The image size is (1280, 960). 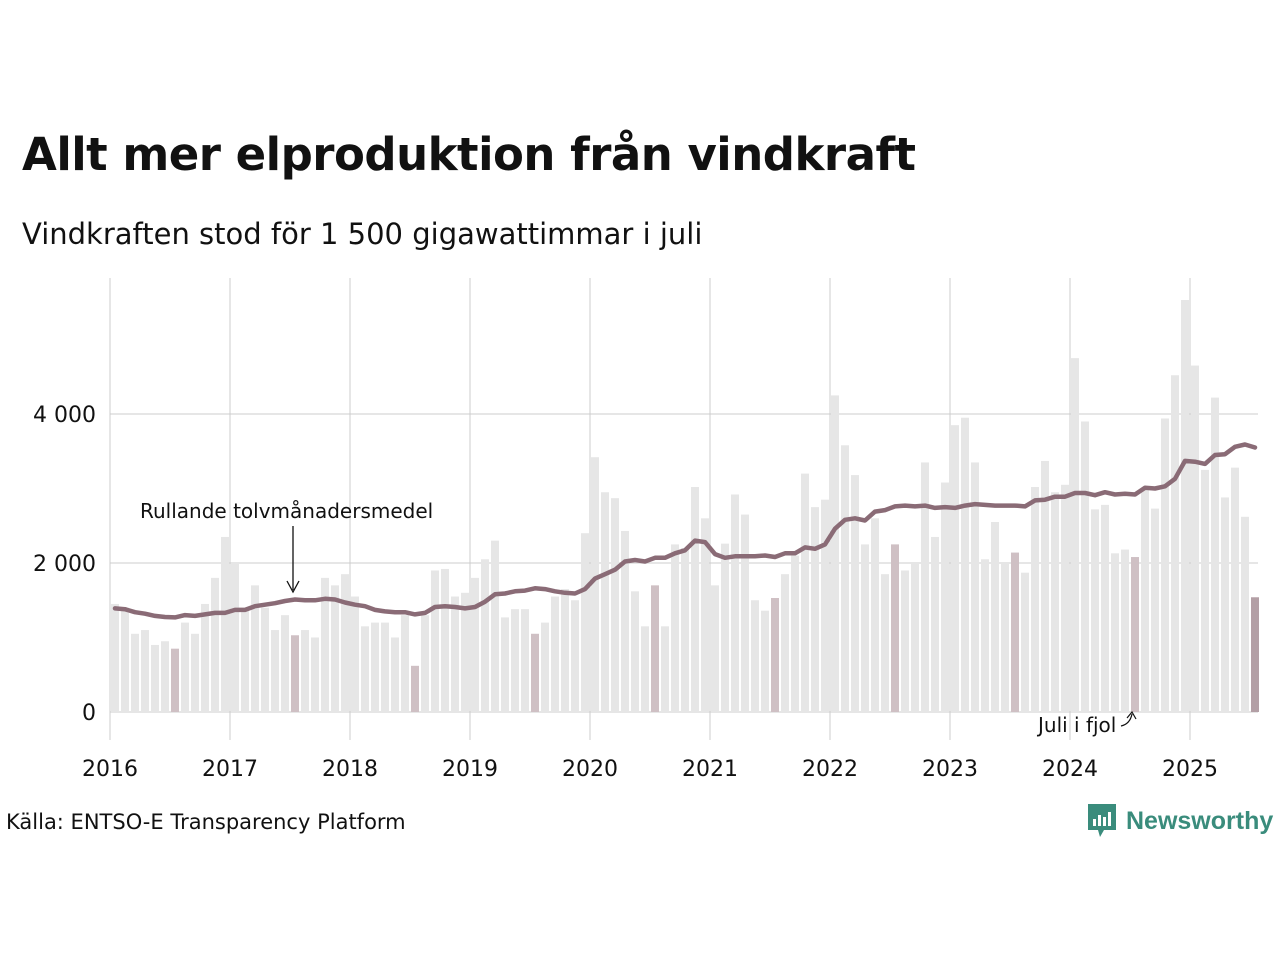 I want to click on chart-title: Allt mer elproduktion från vindkraft, so click(x=469, y=154).